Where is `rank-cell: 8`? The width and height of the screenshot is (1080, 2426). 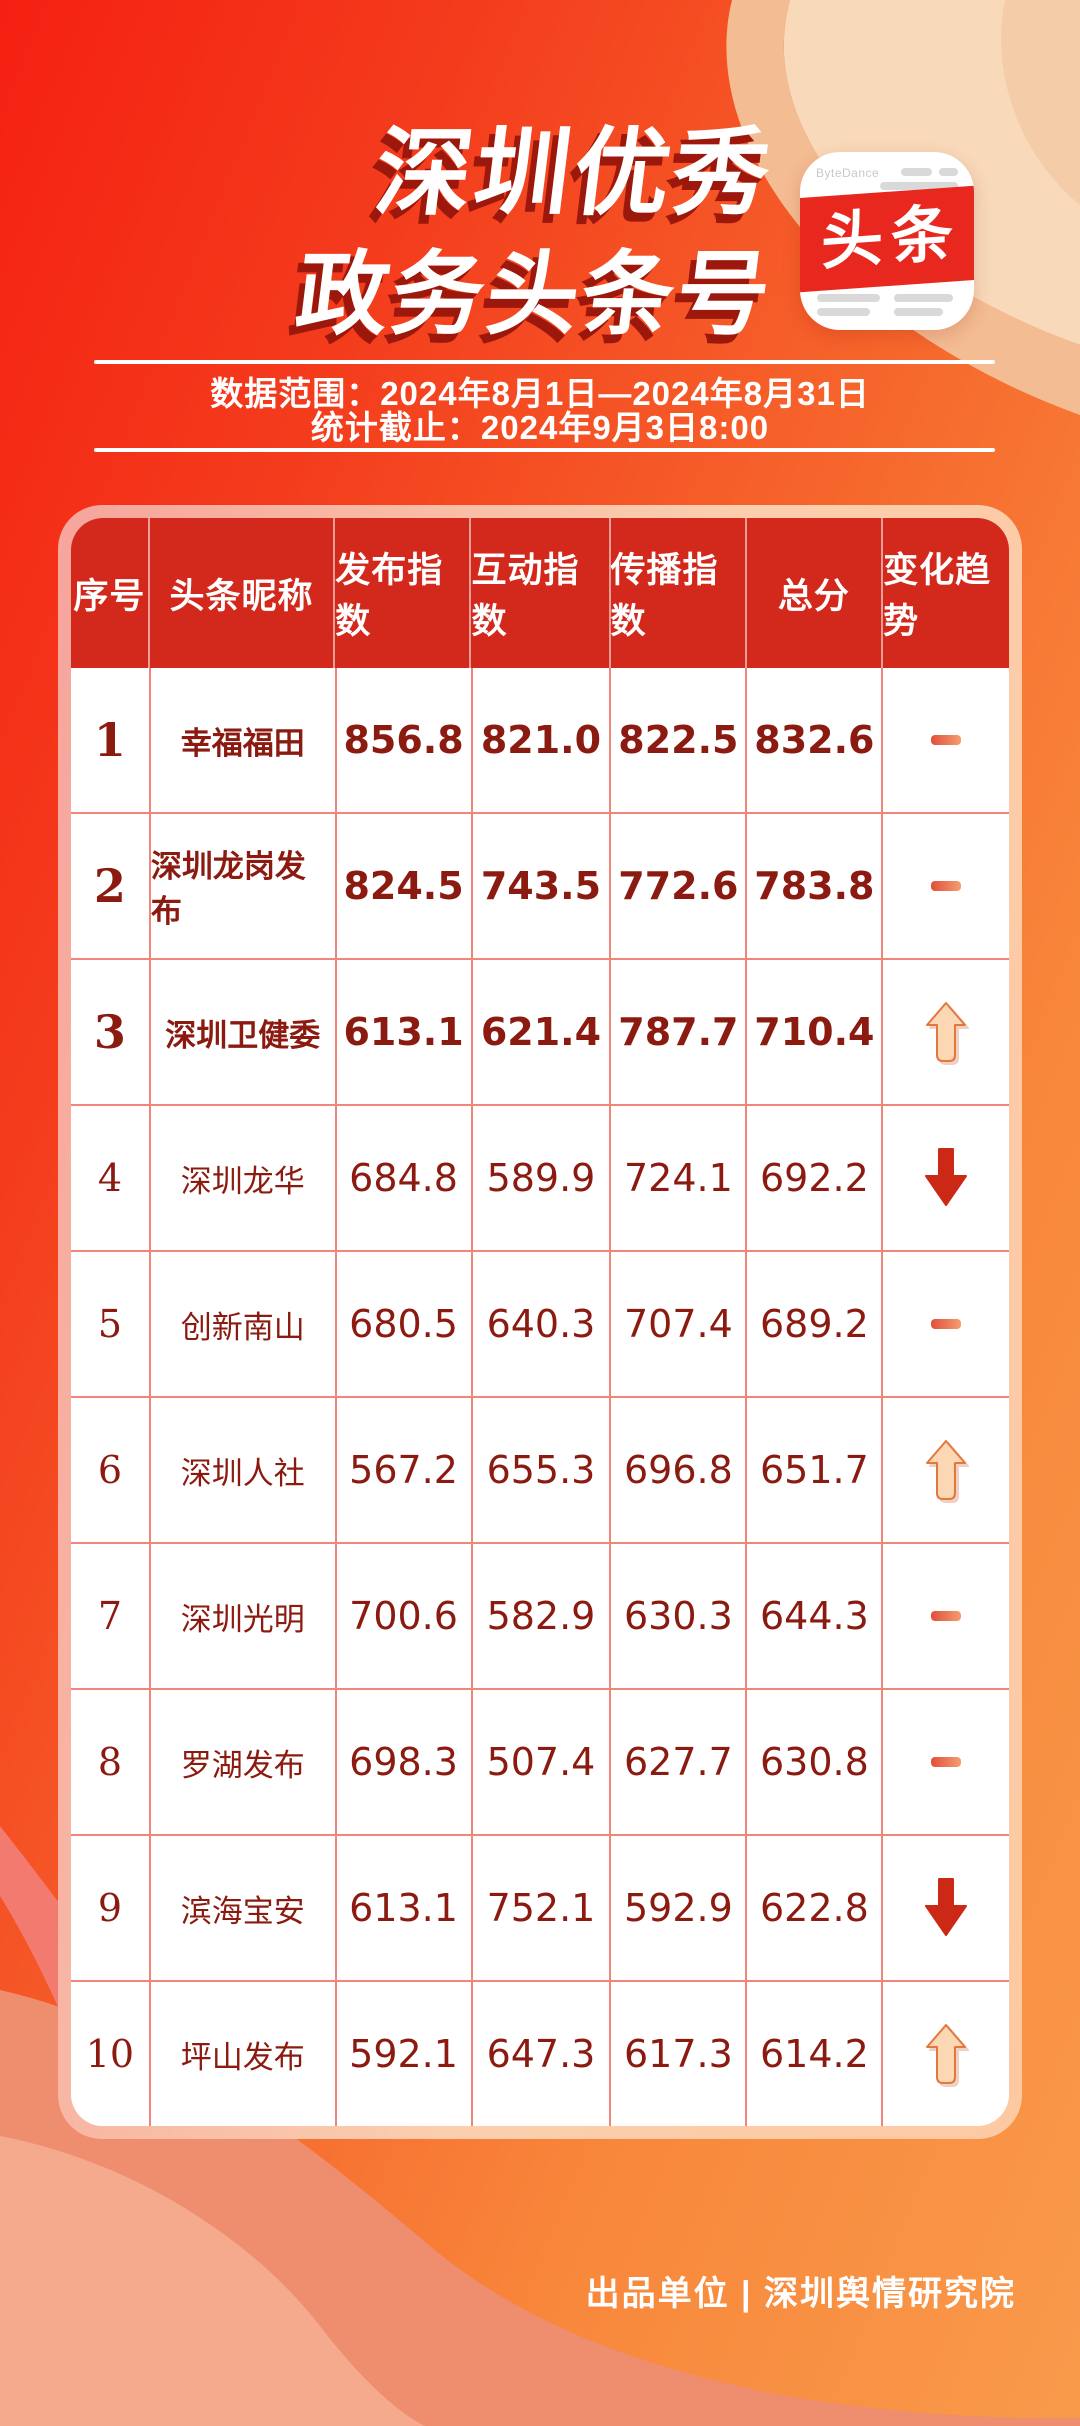
rank-cell: 8 is located at coordinates (110, 1762).